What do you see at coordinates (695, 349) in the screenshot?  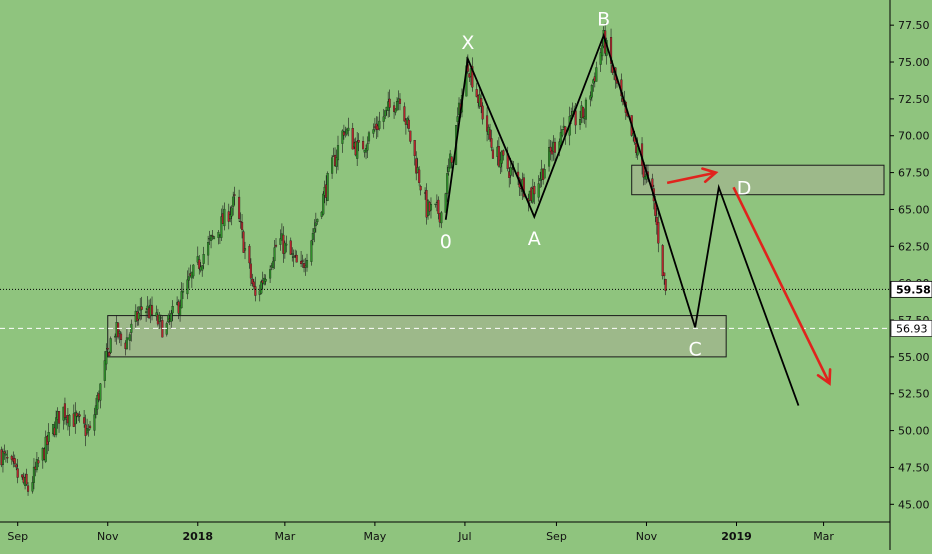 I see `pattern-label-C: C` at bounding box center [695, 349].